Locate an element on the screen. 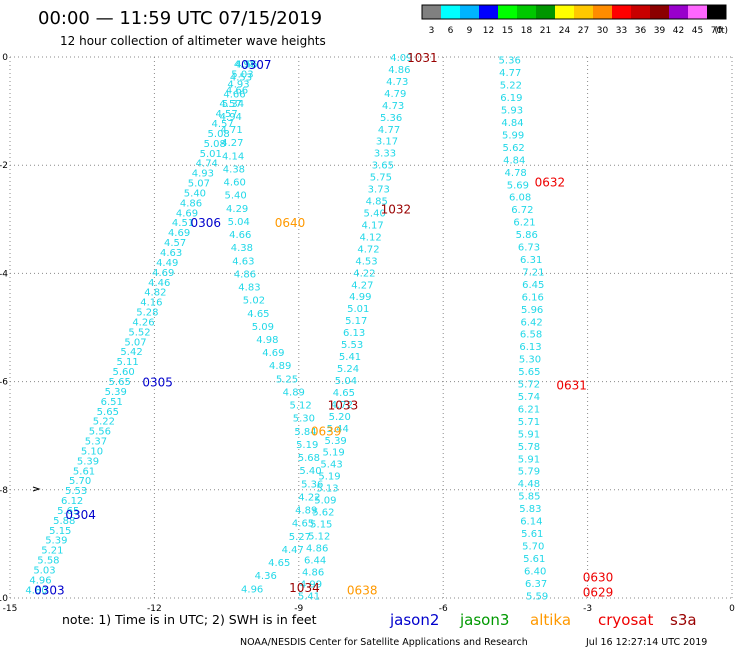 The image size is (740, 650). color-scale-tick: 6 is located at coordinates (451, 31).